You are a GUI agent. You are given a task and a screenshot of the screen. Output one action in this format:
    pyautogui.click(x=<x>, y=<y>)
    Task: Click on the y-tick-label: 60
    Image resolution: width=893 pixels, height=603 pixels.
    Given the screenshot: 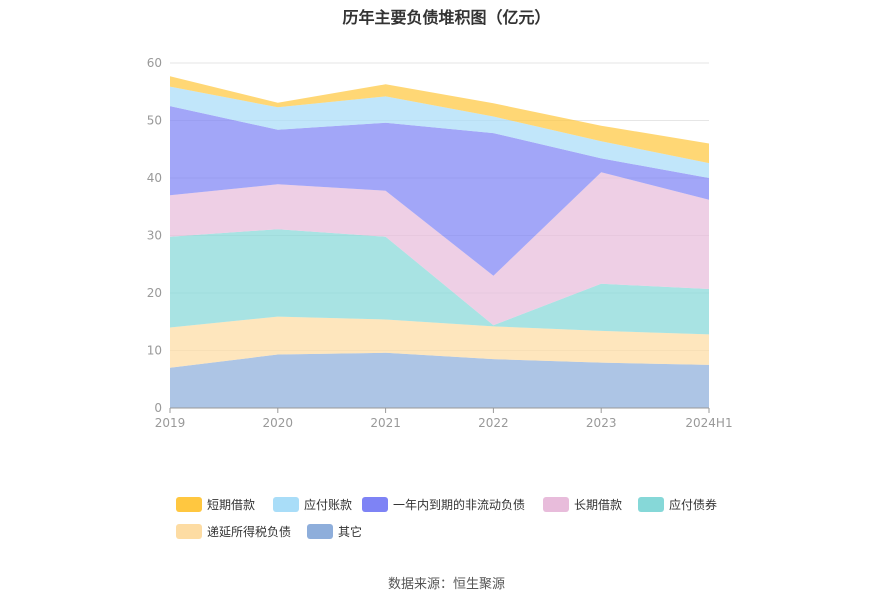 What is the action you would take?
    pyautogui.click(x=154, y=63)
    